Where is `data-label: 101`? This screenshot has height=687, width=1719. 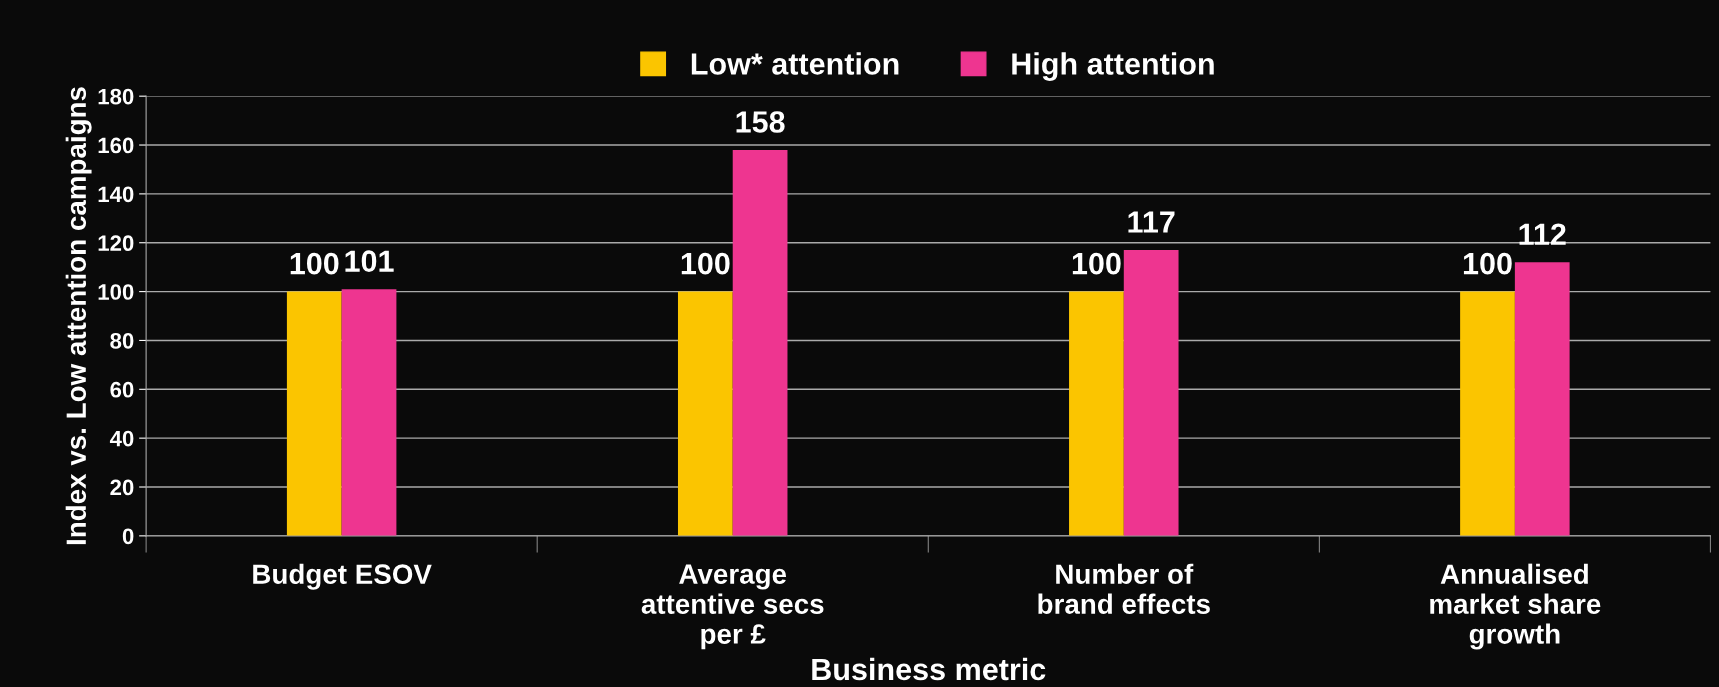
data-label: 101 is located at coordinates (369, 261).